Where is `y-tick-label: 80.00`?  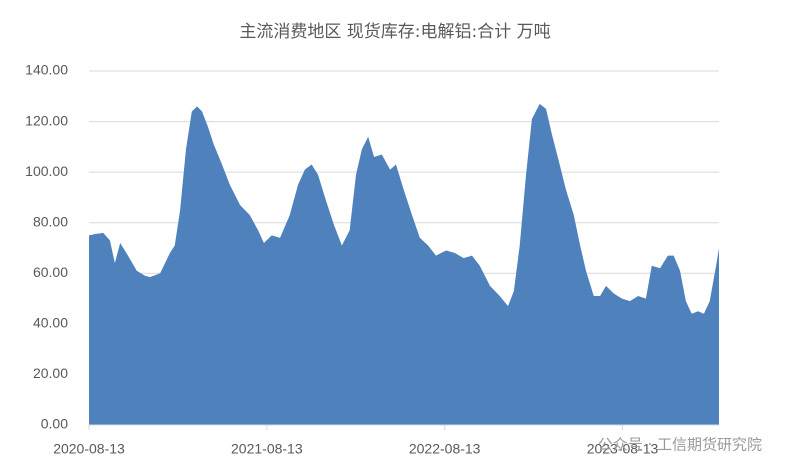
y-tick-label: 80.00 is located at coordinates (50, 221).